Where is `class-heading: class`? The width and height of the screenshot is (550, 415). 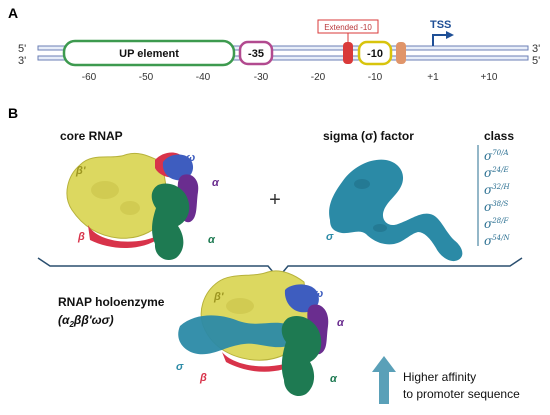
class-heading: class is located at coordinates (499, 136).